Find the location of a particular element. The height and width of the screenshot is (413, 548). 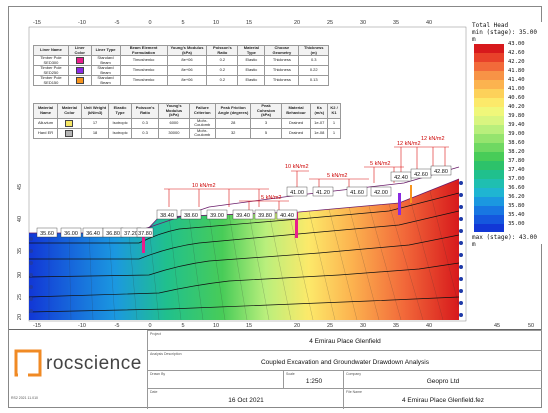

x-tick-top: 20 is located at coordinates (297, 23).